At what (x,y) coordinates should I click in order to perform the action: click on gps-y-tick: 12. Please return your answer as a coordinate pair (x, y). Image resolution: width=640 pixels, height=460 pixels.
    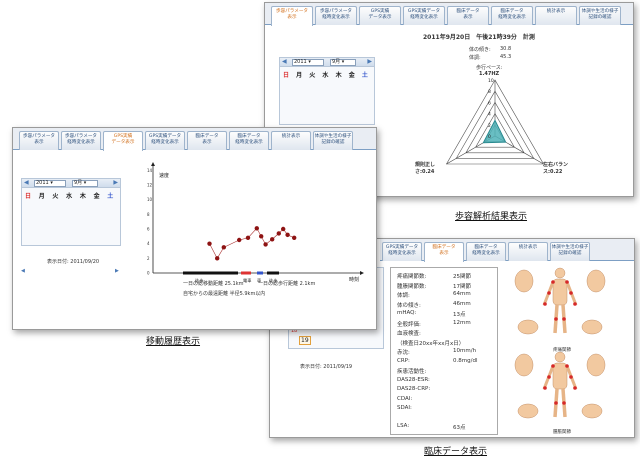
    Looking at the image, I should click on (150, 185).